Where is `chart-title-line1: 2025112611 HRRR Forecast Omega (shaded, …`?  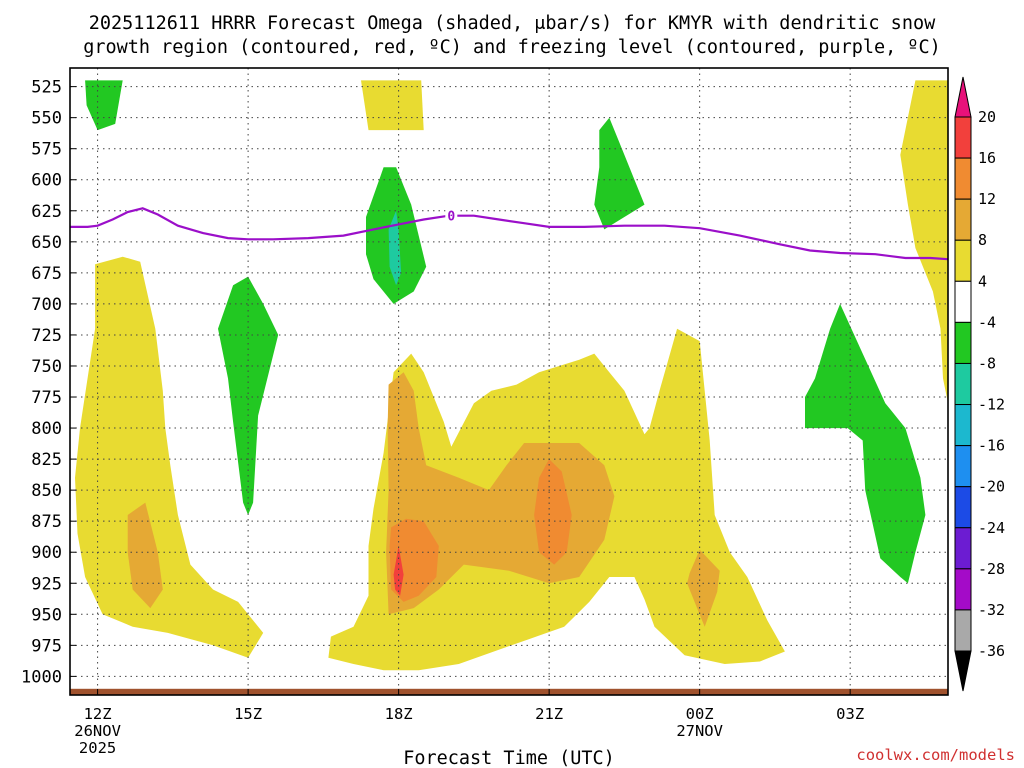 chart-title-line1: 2025112611 HRRR Forecast Omega (shaded, … is located at coordinates (512, 23).